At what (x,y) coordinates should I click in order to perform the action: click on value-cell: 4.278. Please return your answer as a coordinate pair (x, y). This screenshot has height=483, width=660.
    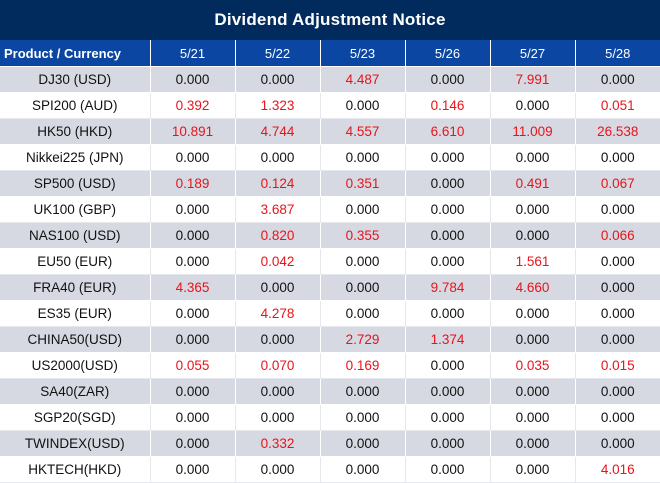
    Looking at the image, I should click on (277, 313).